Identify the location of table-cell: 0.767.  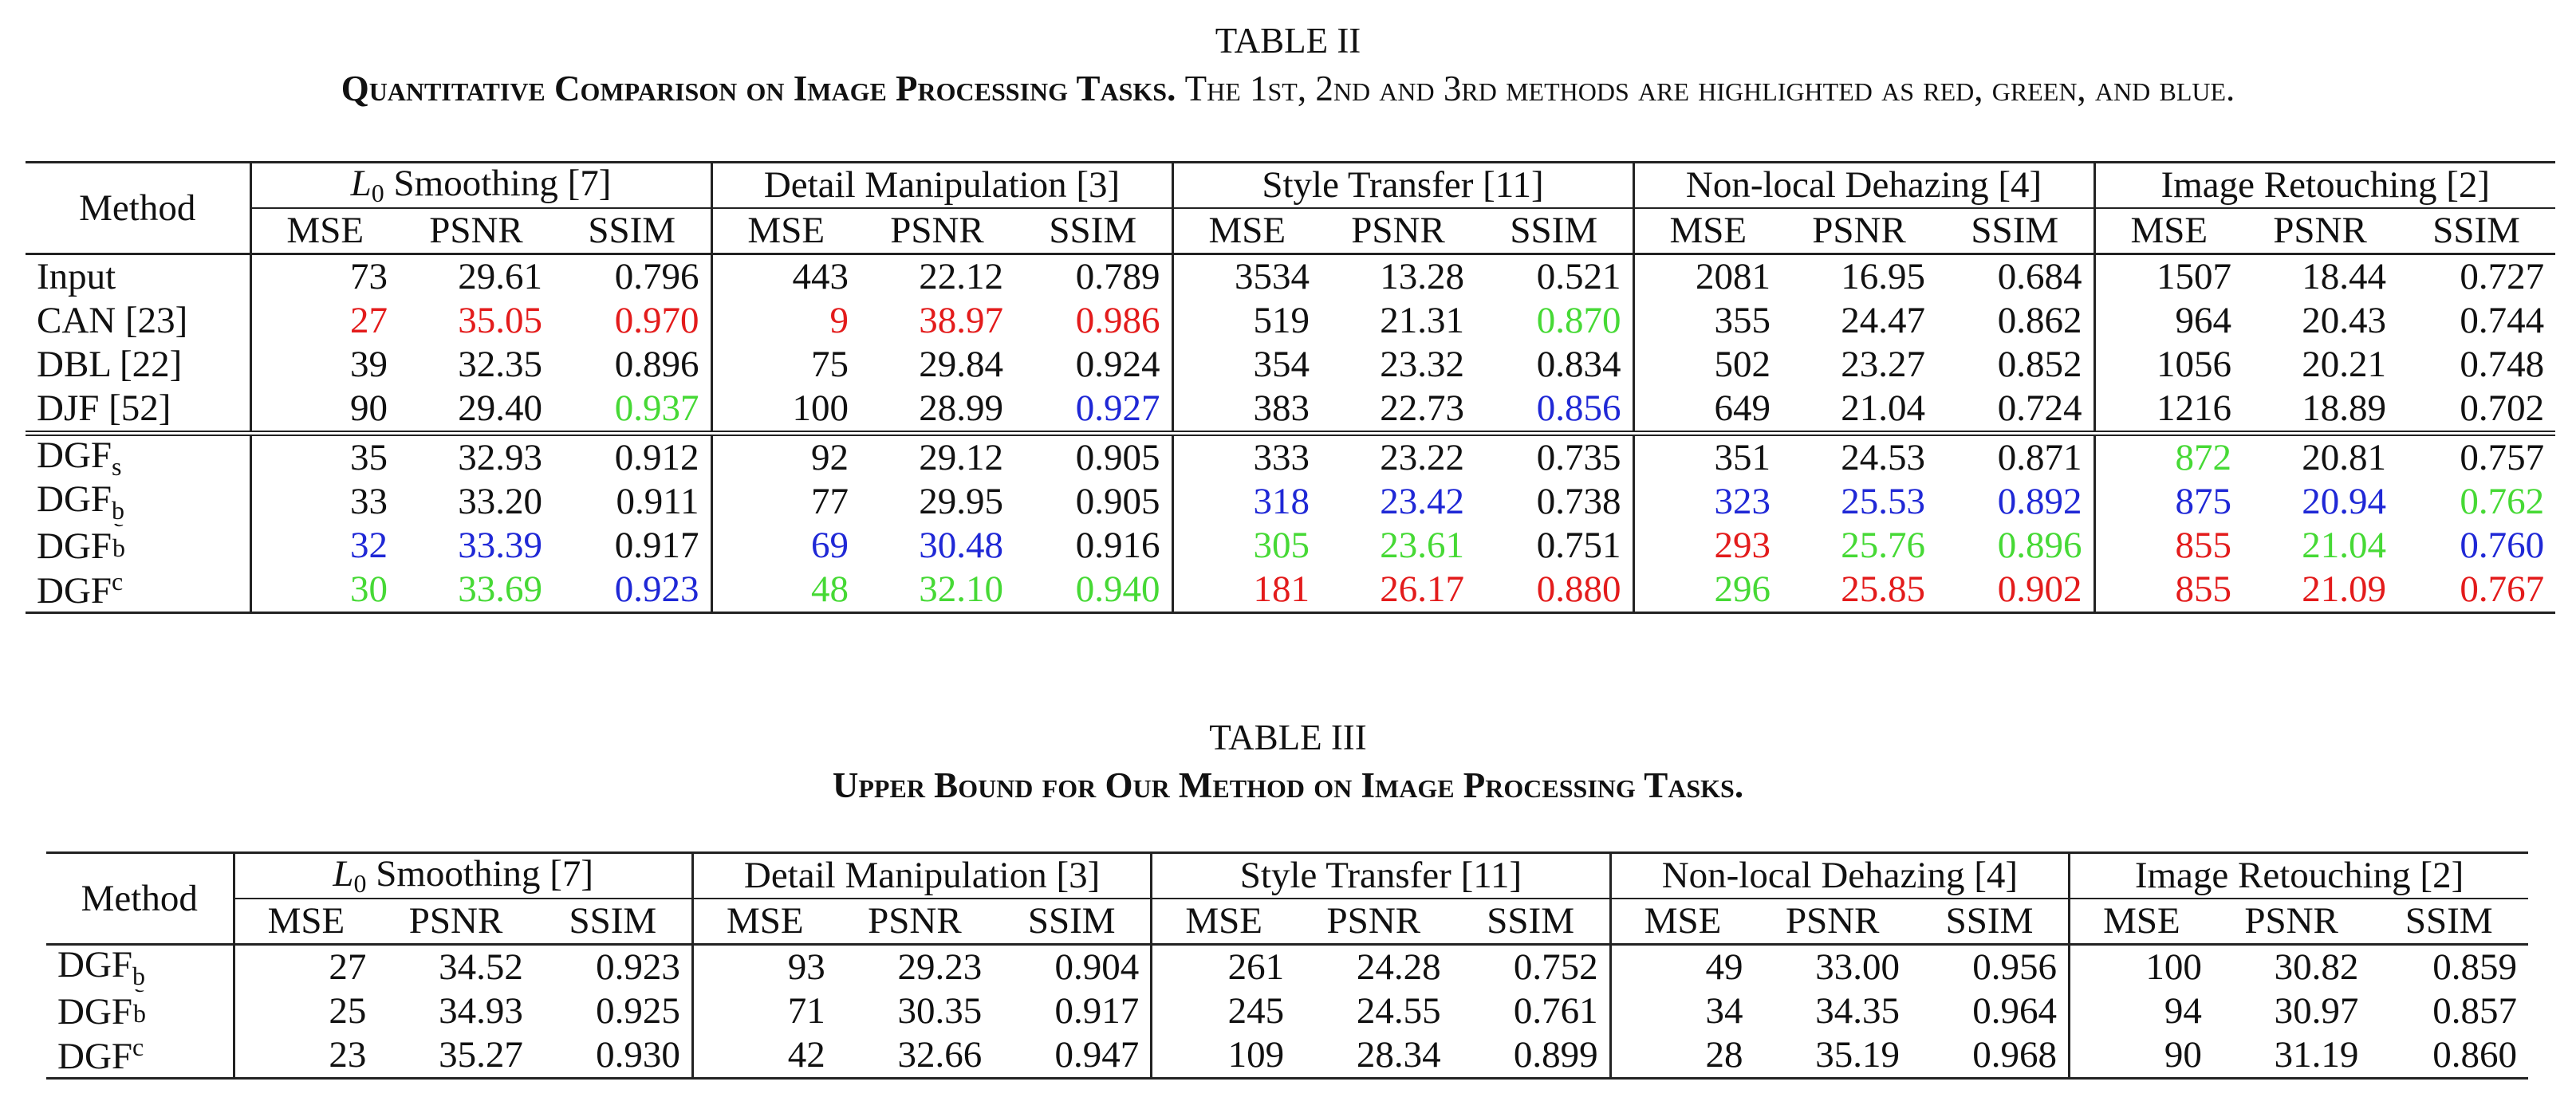
(2476, 591).